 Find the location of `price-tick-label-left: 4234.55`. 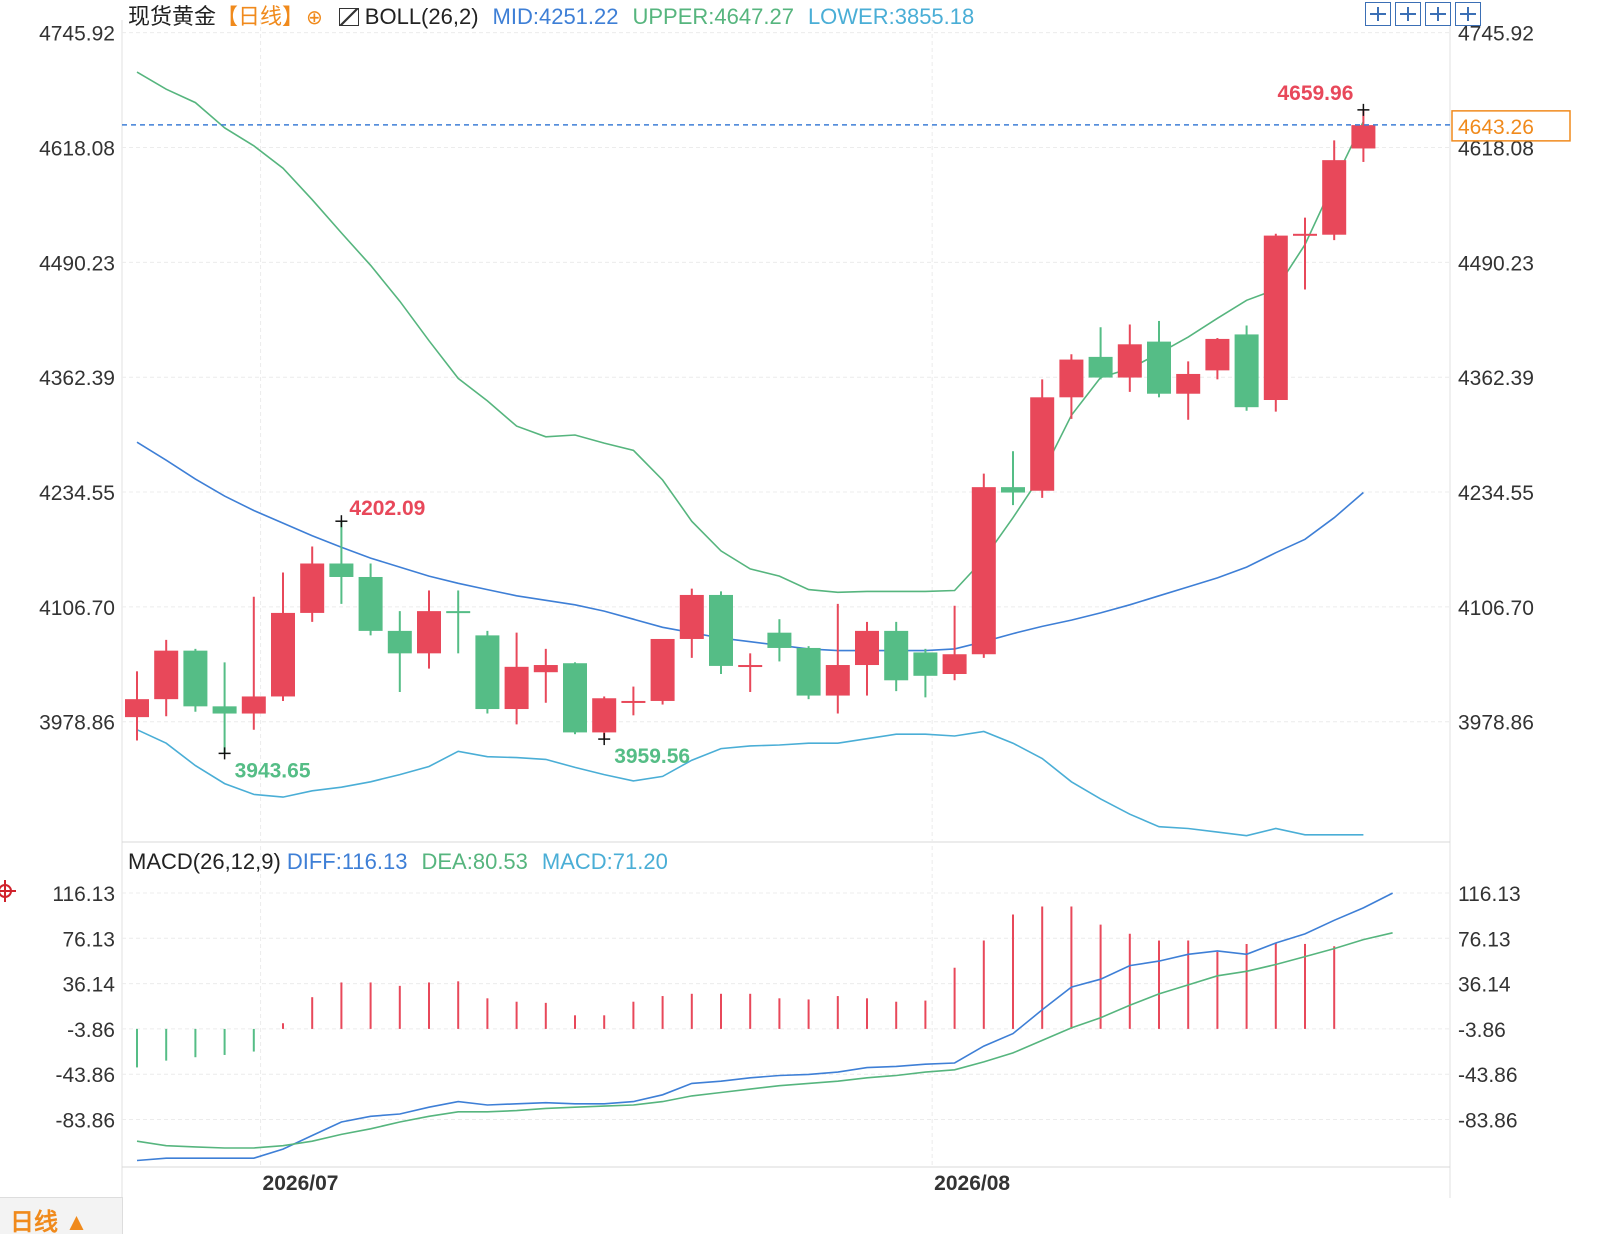

price-tick-label-left: 4234.55 is located at coordinates (77, 493).